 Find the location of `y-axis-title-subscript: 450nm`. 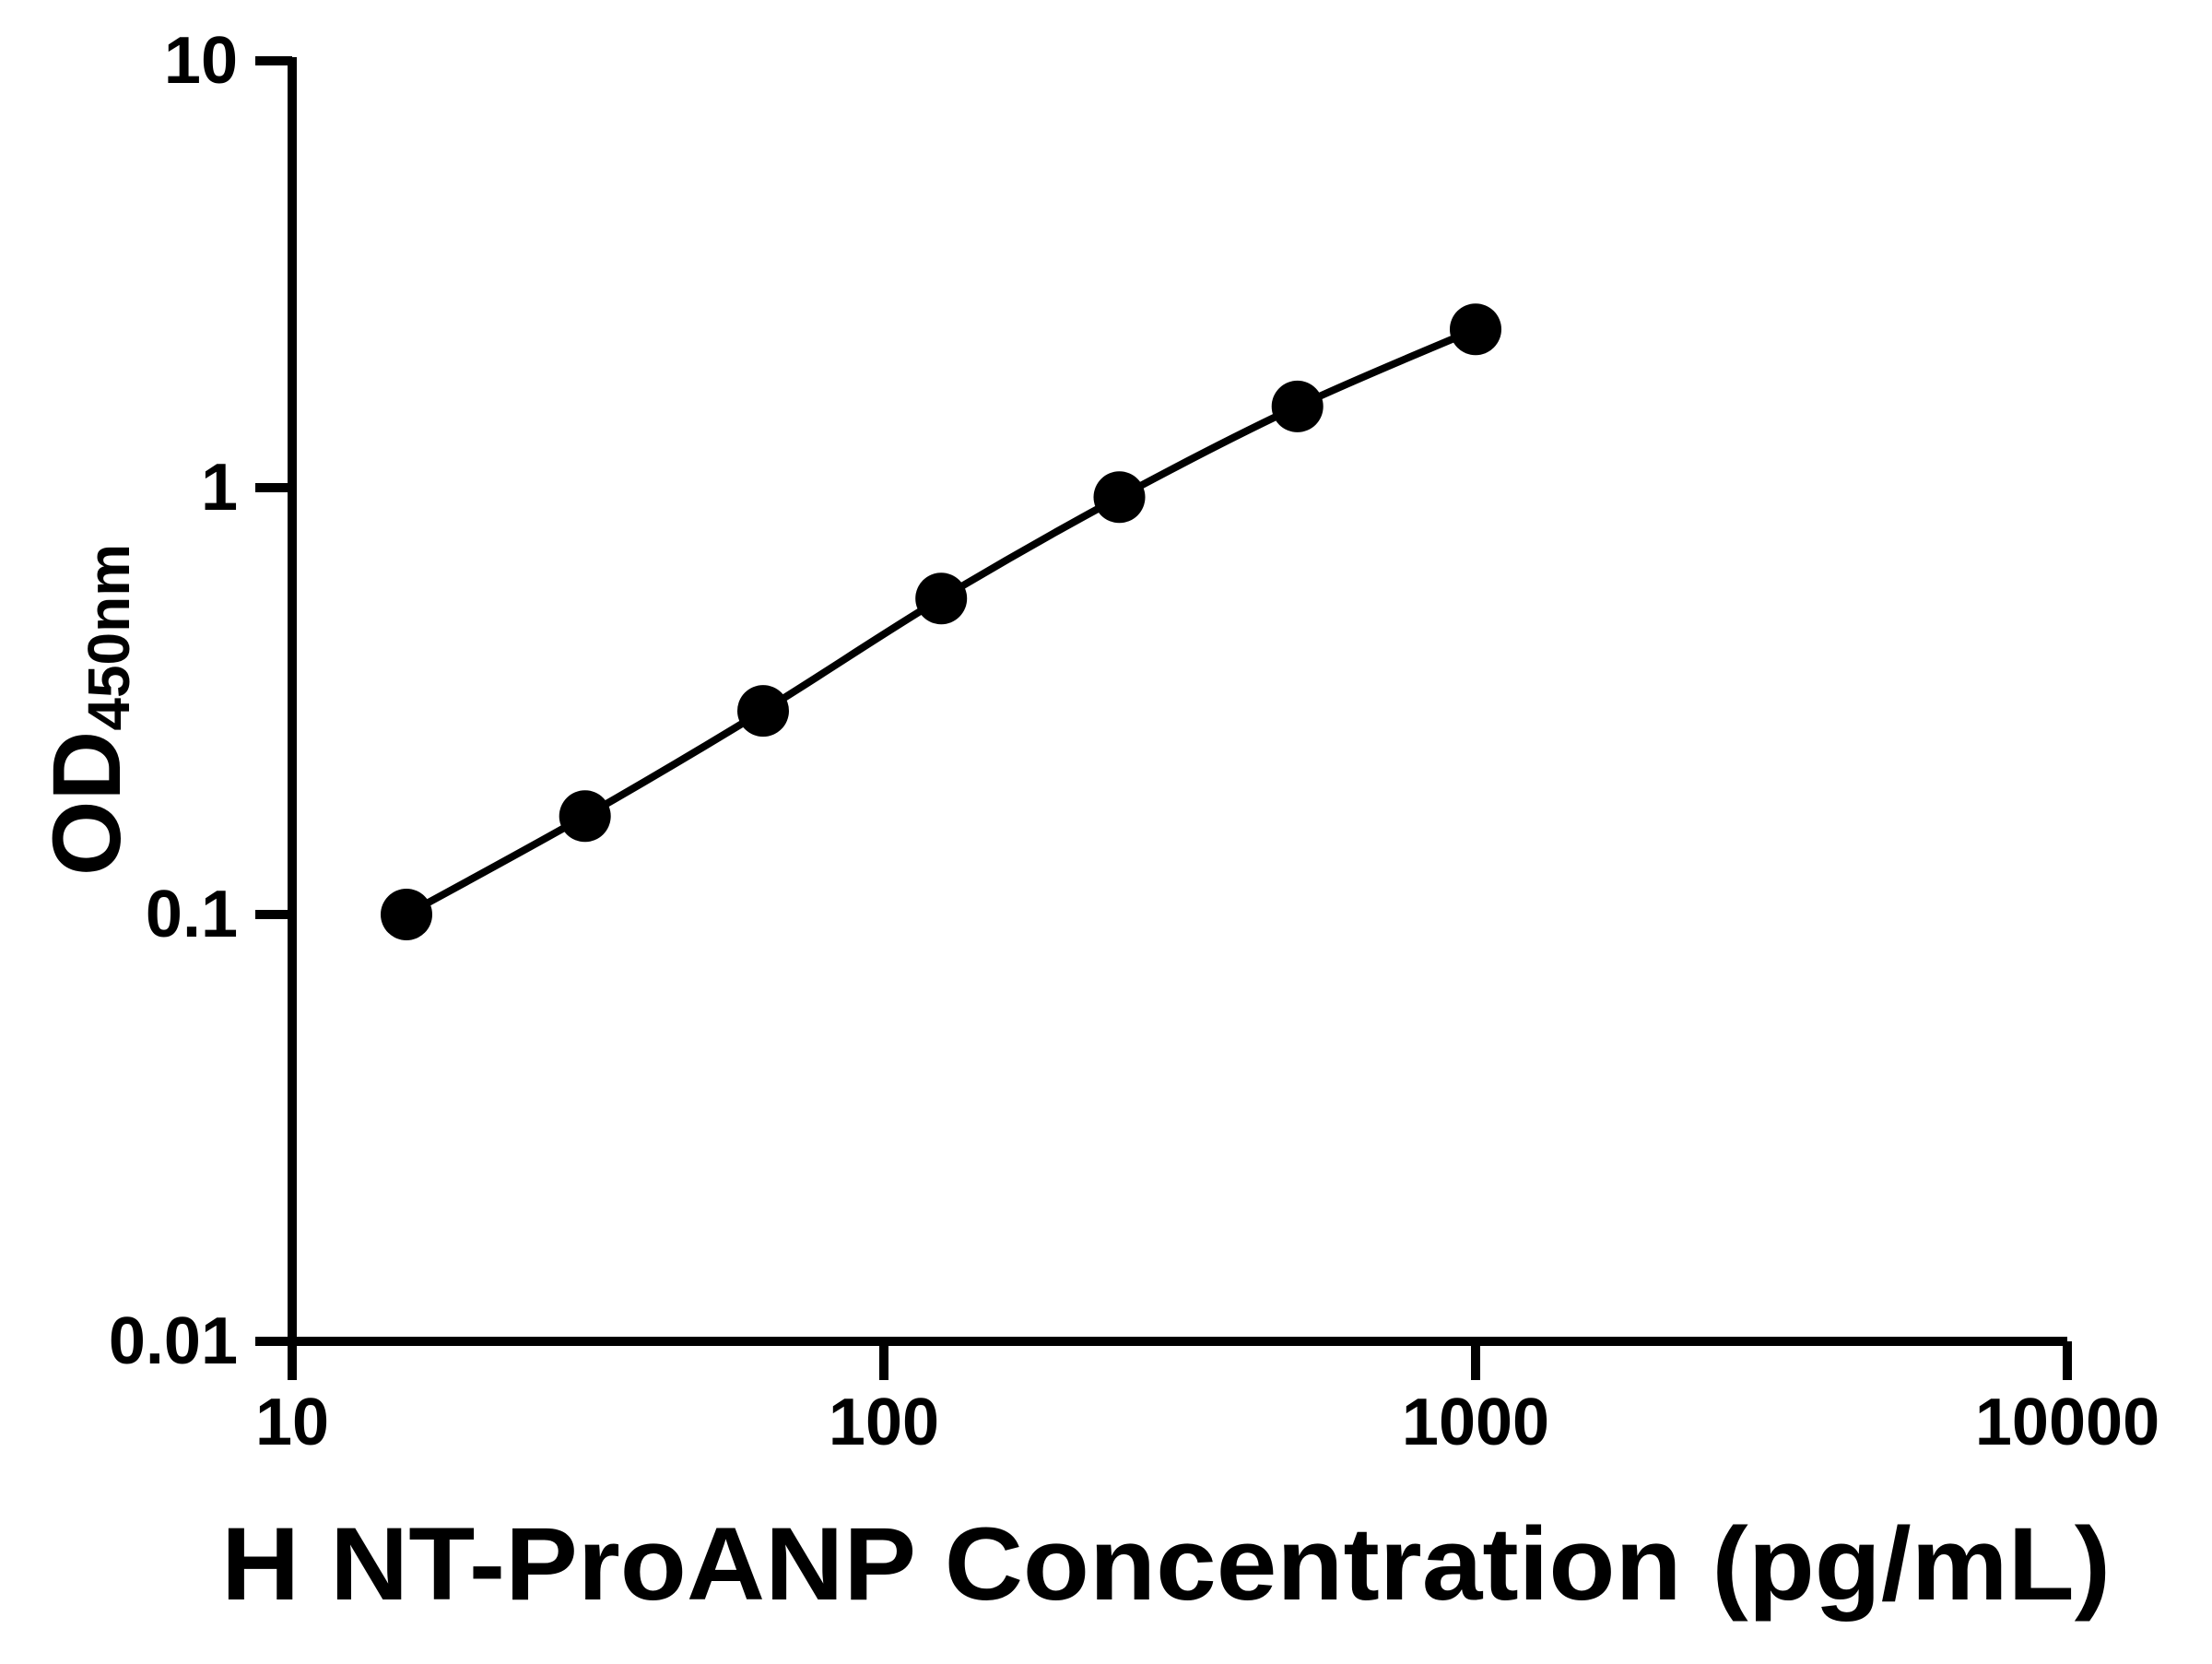

y-axis-title-subscript: 450nm is located at coordinates (109, 637).